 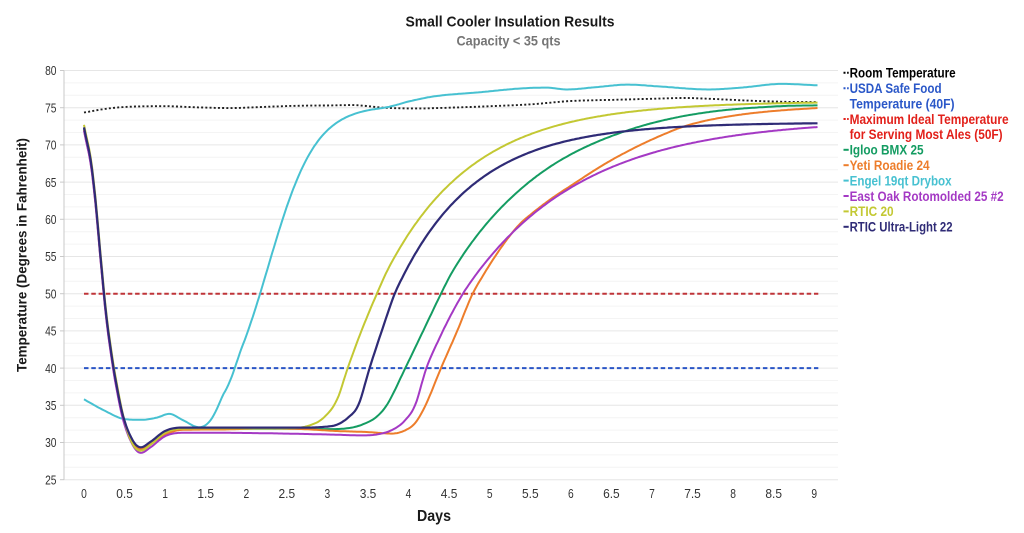 What do you see at coordinates (50, 145) in the screenshot?
I see `svg-text: 70` at bounding box center [50, 145].